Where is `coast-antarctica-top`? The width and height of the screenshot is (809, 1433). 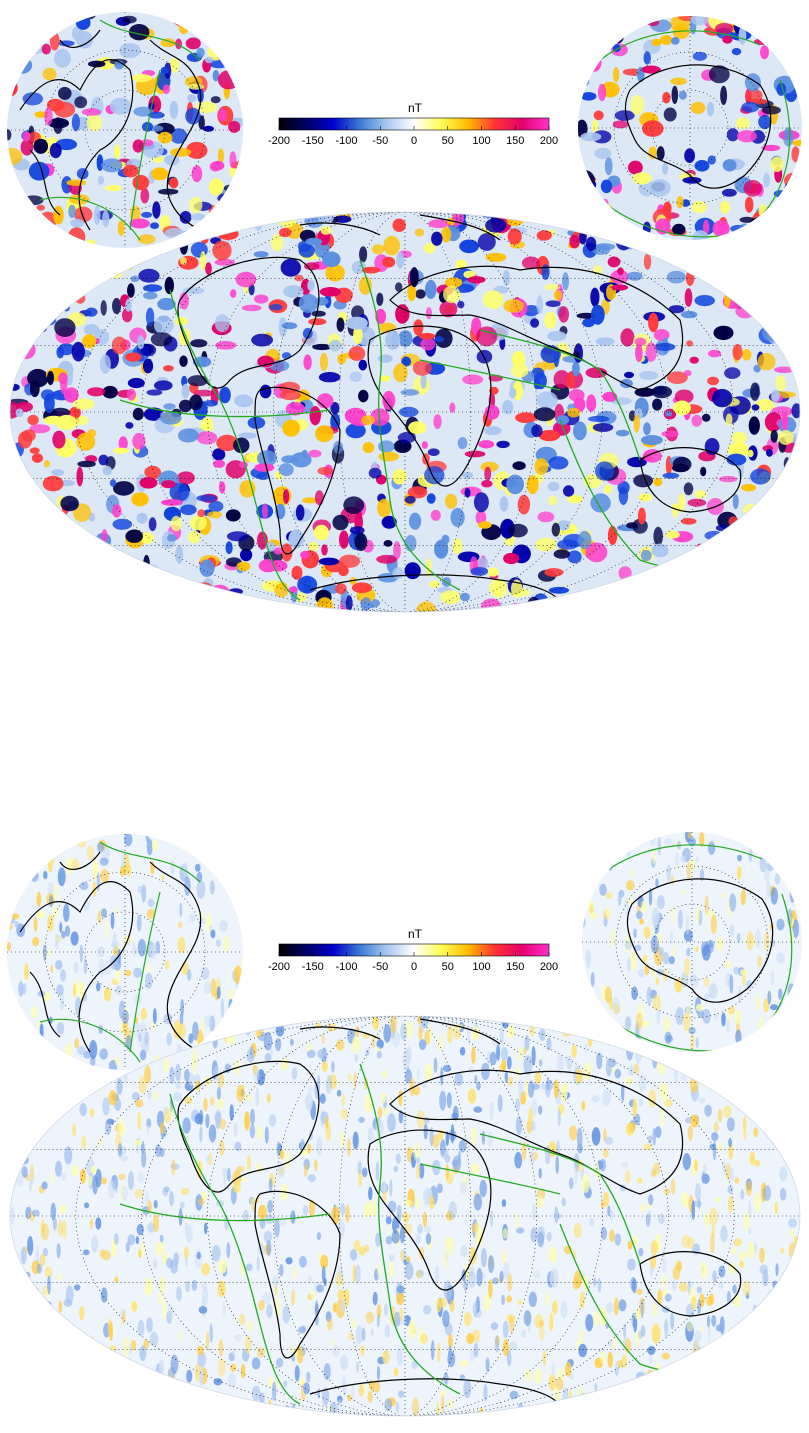
coast-antarctica-top is located at coordinates (435, 590).